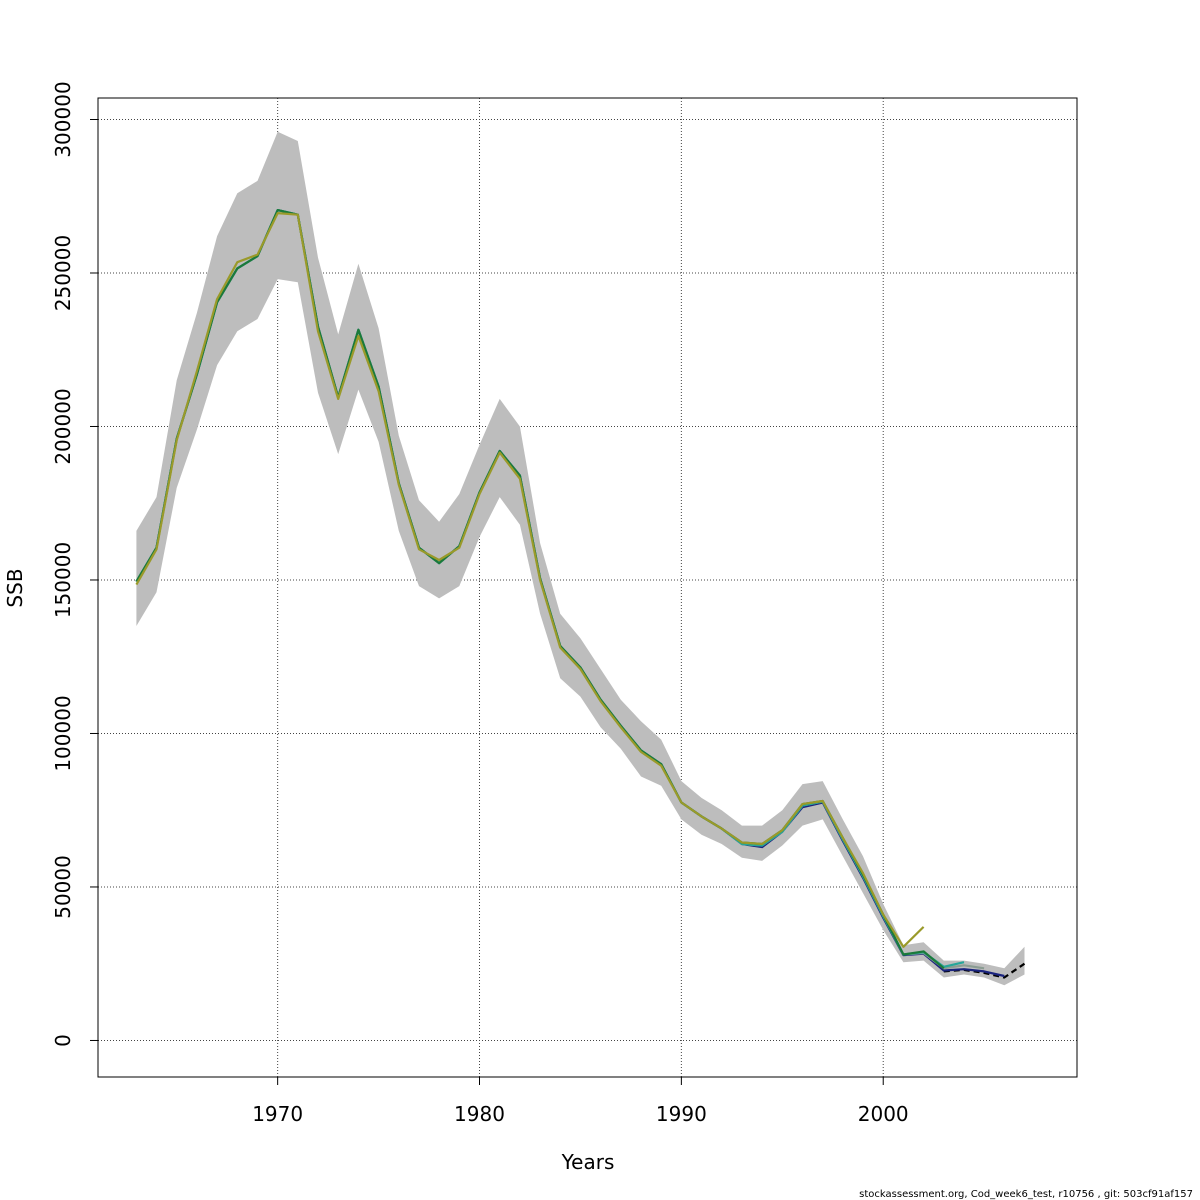  I want to click on x-tick-label: 1980, so click(479, 1114).